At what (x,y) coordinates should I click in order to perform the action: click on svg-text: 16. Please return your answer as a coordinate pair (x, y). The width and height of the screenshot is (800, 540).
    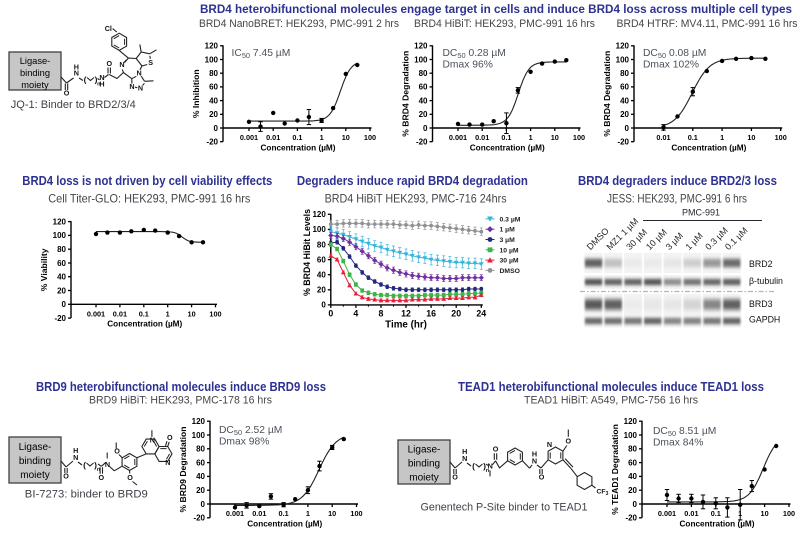
    Looking at the image, I should click on (431, 313).